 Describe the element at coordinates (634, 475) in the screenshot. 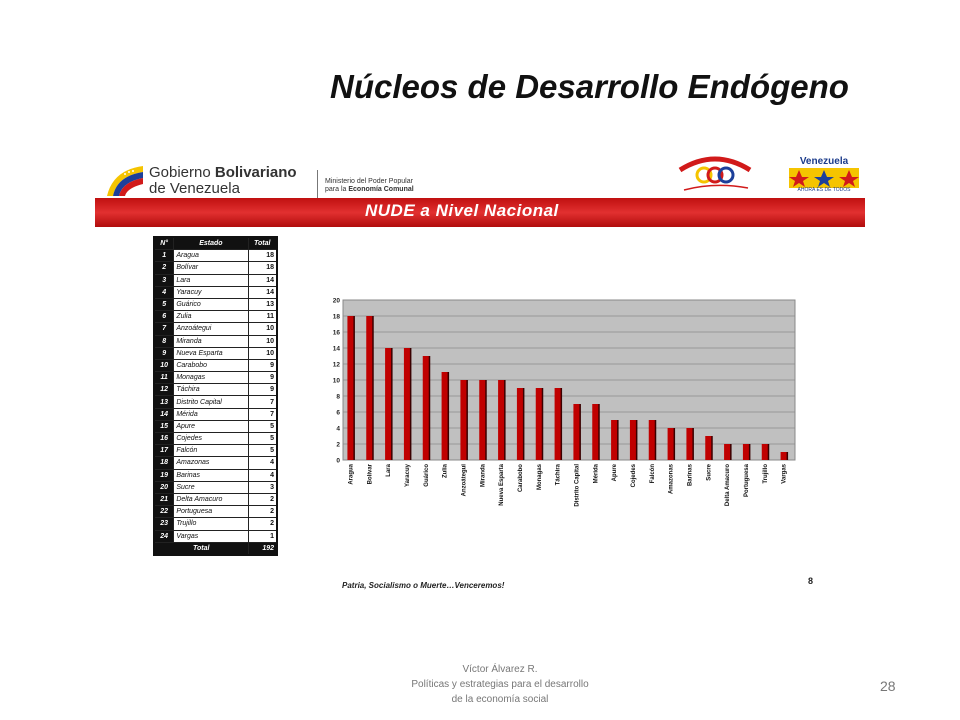

I see `x-tick-label: Cojedes` at that location.